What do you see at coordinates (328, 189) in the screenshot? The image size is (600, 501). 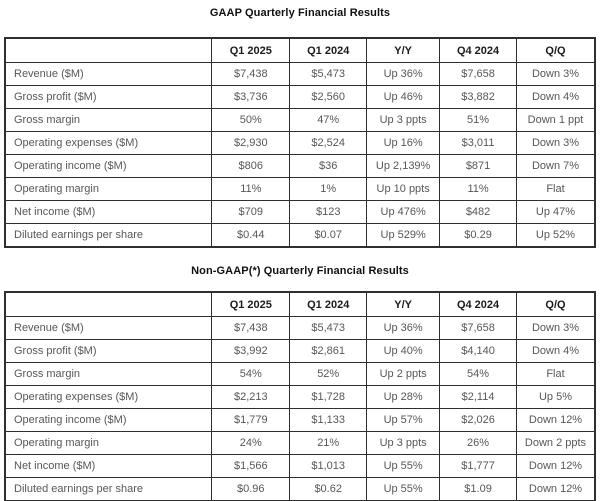 I see `cell-value: 1%` at bounding box center [328, 189].